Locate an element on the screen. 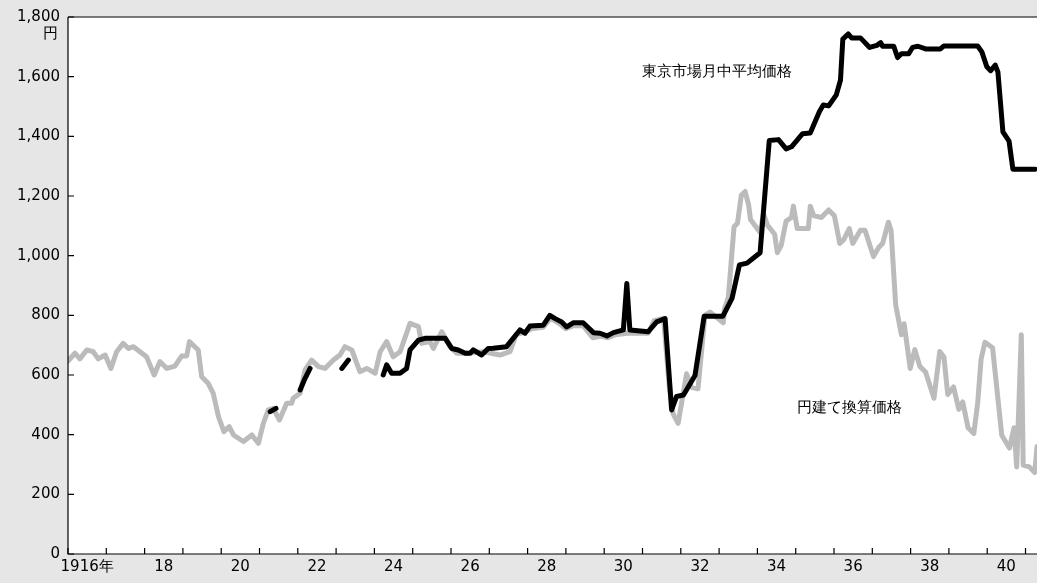 The height and width of the screenshot is (583, 1037). y-axis-title: 円 is located at coordinates (50, 33).